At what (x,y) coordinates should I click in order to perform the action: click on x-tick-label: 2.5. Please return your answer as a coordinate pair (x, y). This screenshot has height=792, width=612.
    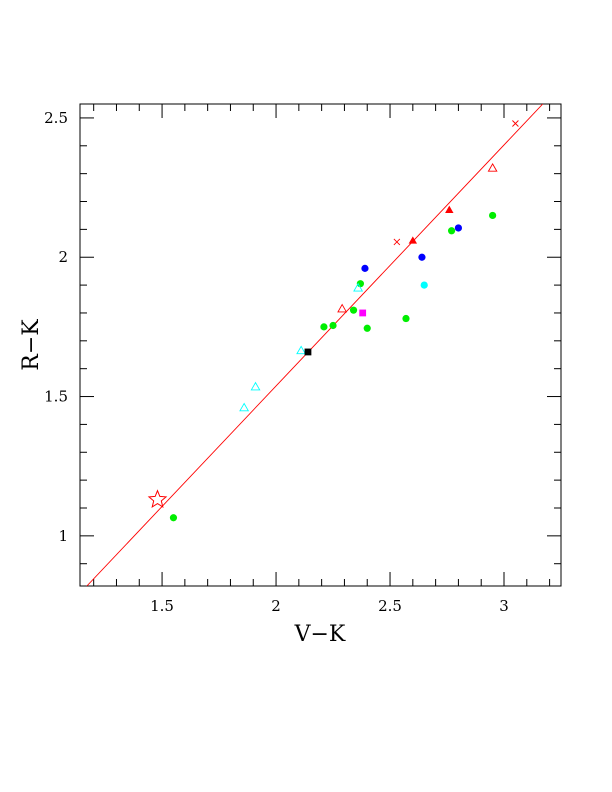
    Looking at the image, I should click on (390, 606).